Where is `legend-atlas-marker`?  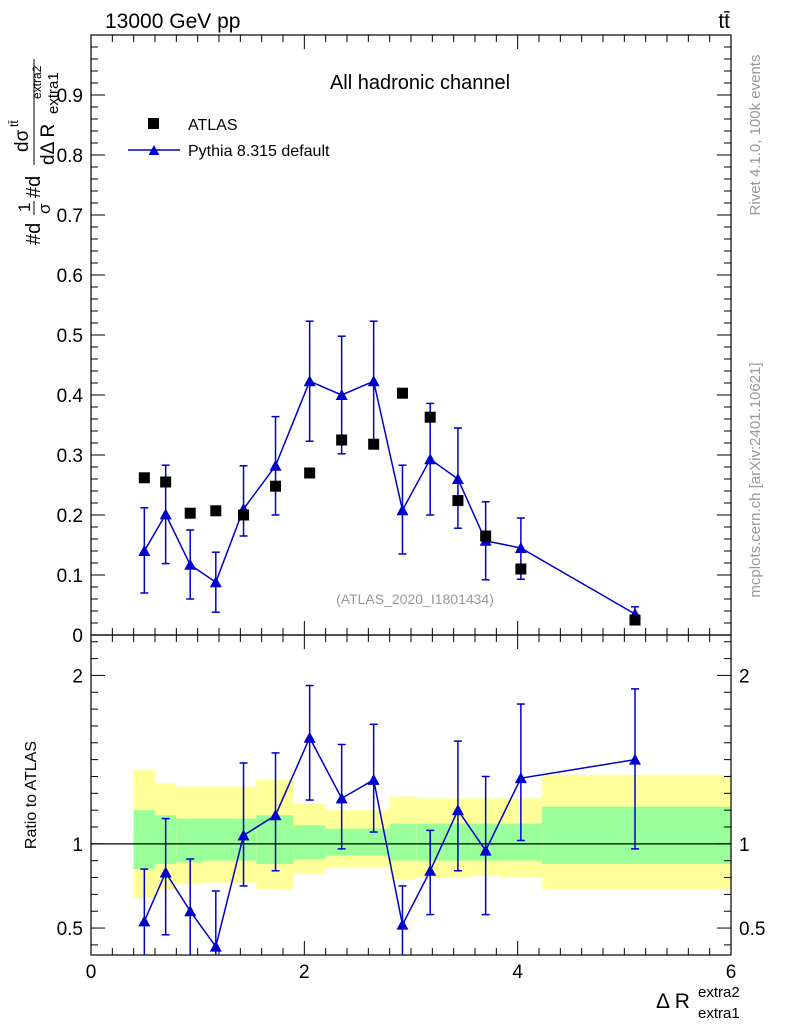
legend-atlas-marker is located at coordinates (153, 123).